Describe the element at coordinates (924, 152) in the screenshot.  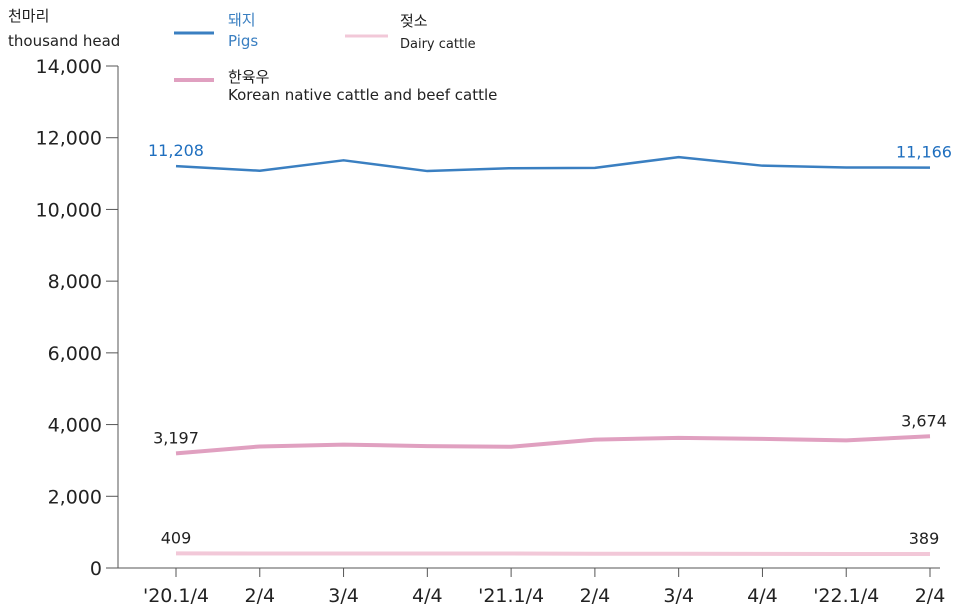
I see `data-label-last: 11,166` at that location.